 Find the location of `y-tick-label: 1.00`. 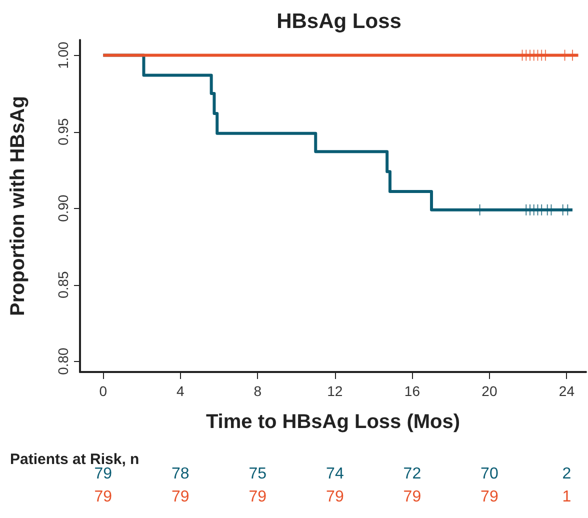

y-tick-label: 1.00 is located at coordinates (63, 55).